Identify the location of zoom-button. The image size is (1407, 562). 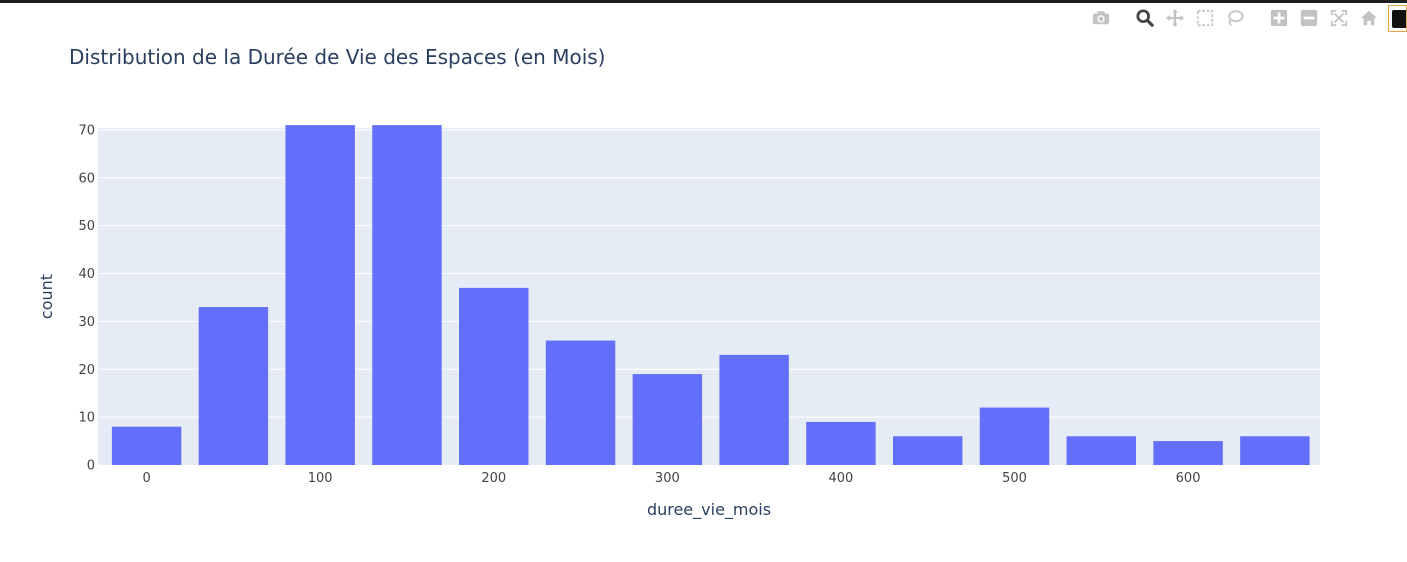
(1145, 18).